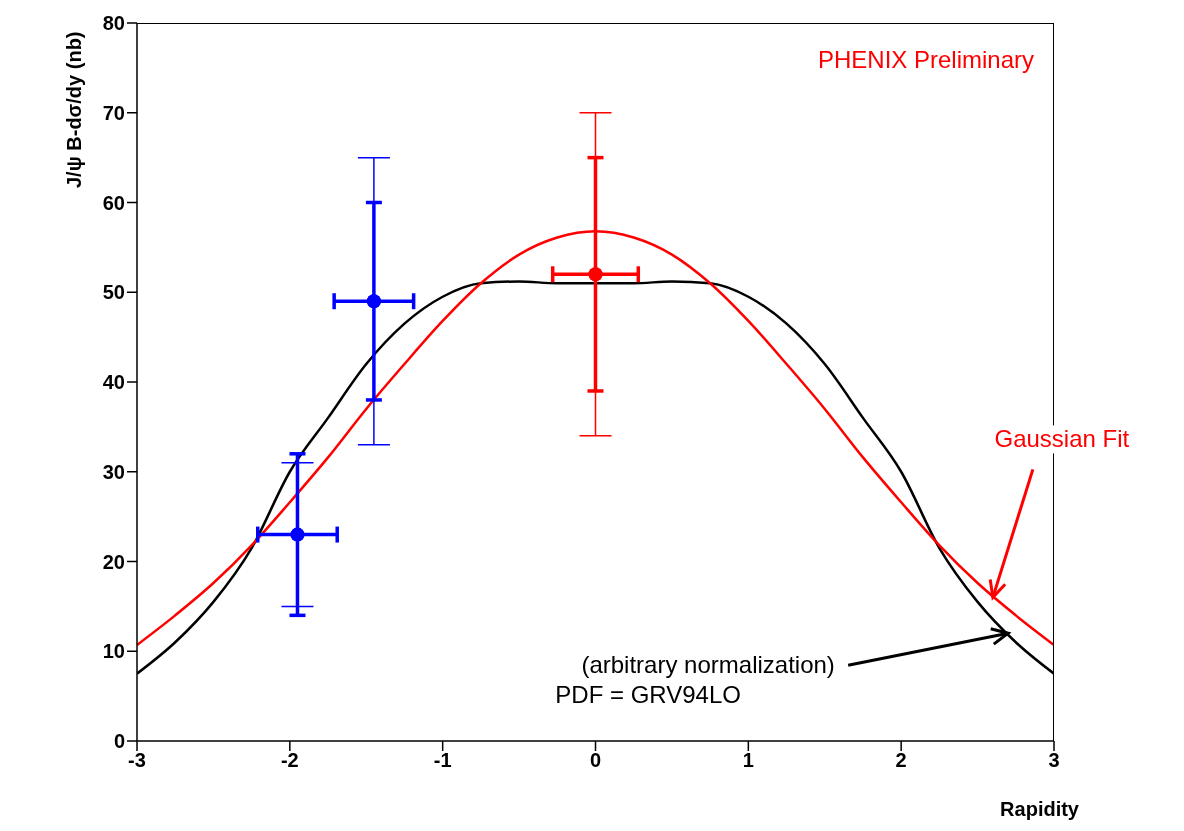 Image resolution: width=1184 pixels, height=831 pixels. Describe the element at coordinates (113, 382) in the screenshot. I see `y-tick-label: 40` at that location.